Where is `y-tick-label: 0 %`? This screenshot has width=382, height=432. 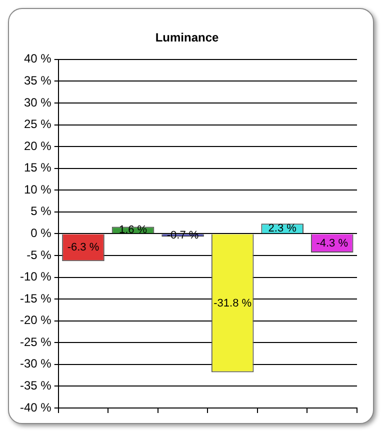 y-tick-label: 0 % is located at coordinates (41, 233).